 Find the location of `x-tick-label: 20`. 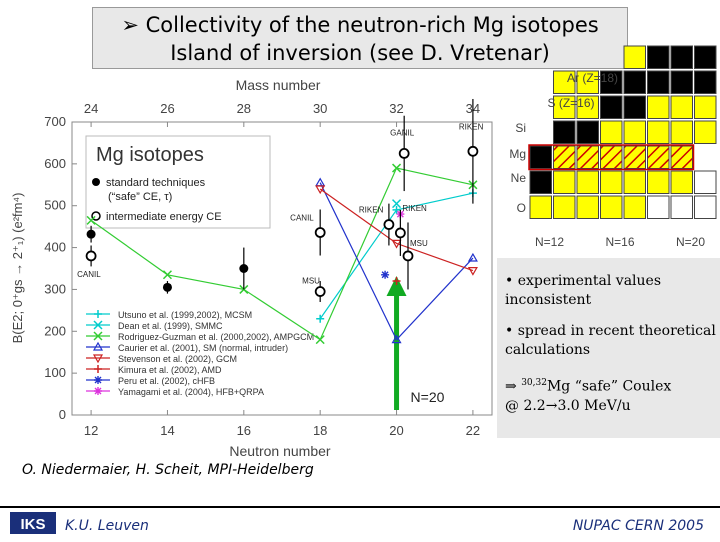

x-tick-label: 20 is located at coordinates (396, 430).